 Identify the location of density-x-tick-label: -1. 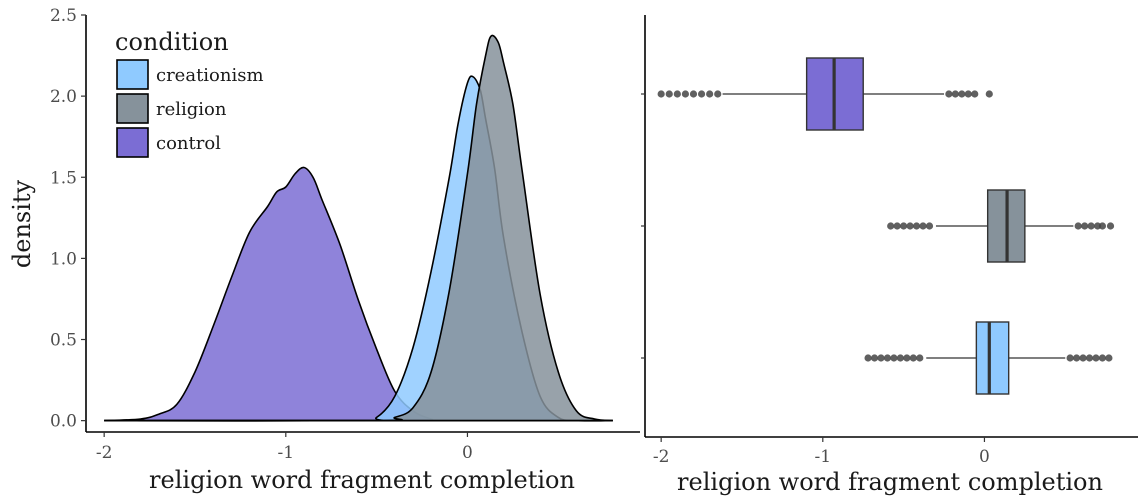
(286, 453).